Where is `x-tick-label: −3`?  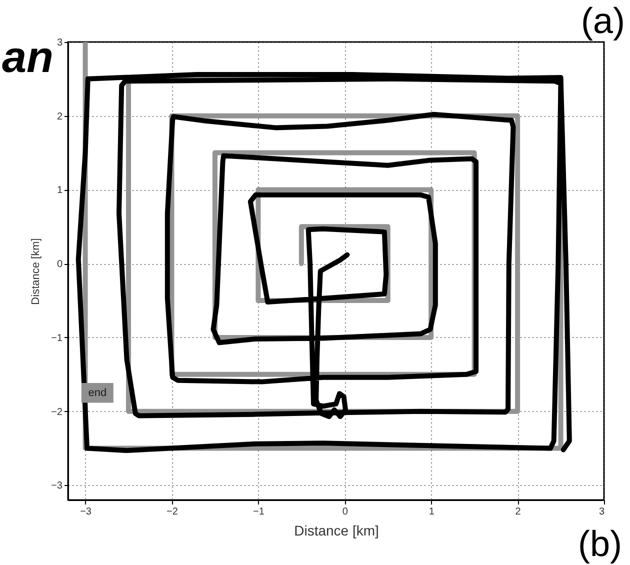 x-tick-label: −3 is located at coordinates (86, 512).